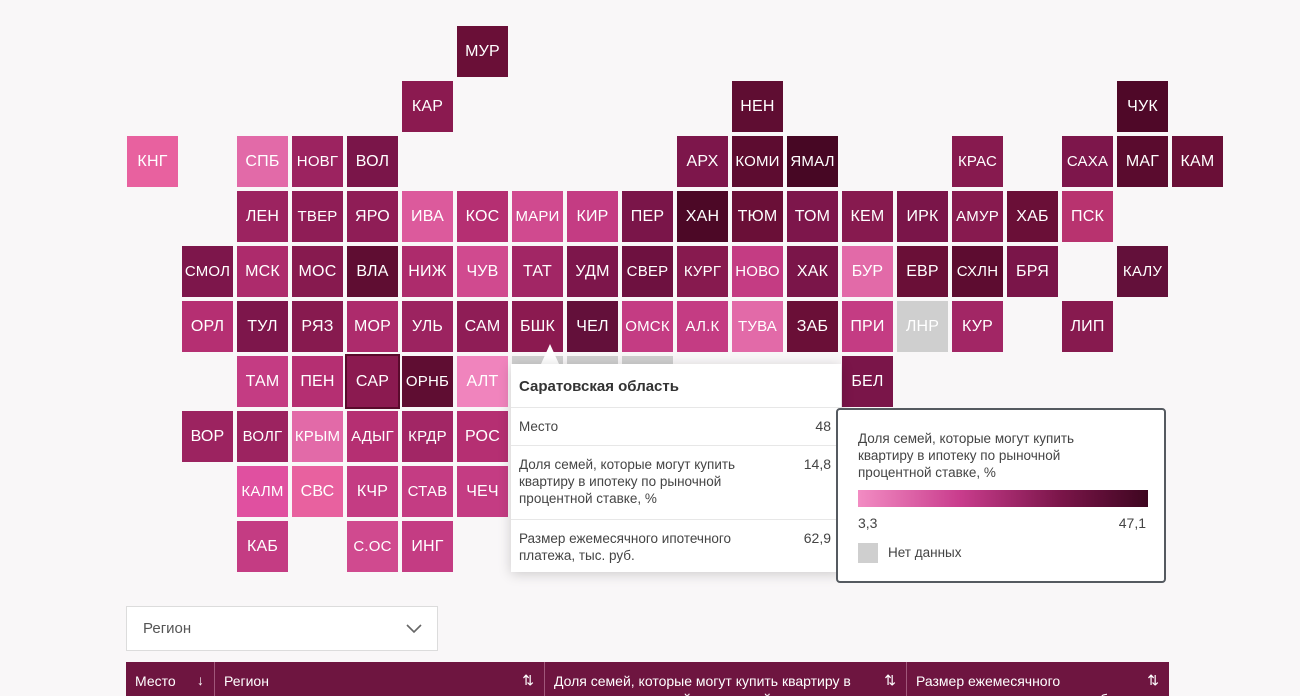 The height and width of the screenshot is (696, 1300). What do you see at coordinates (427, 326) in the screenshot?
I see `region-tile: УЛЬ` at bounding box center [427, 326].